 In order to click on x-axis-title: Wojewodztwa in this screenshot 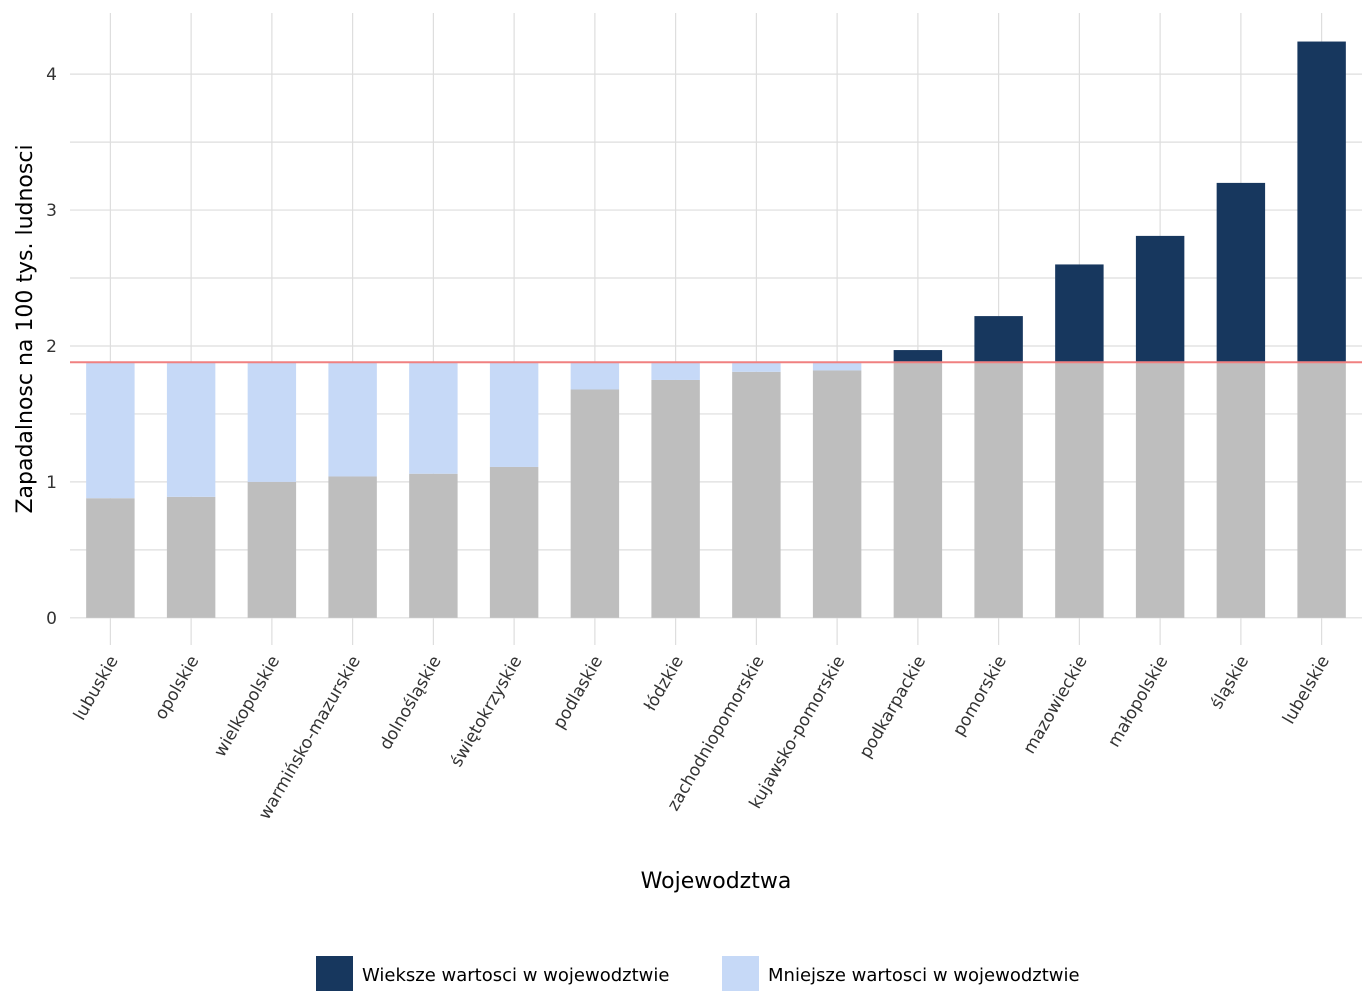, I will do `click(716, 881)`.